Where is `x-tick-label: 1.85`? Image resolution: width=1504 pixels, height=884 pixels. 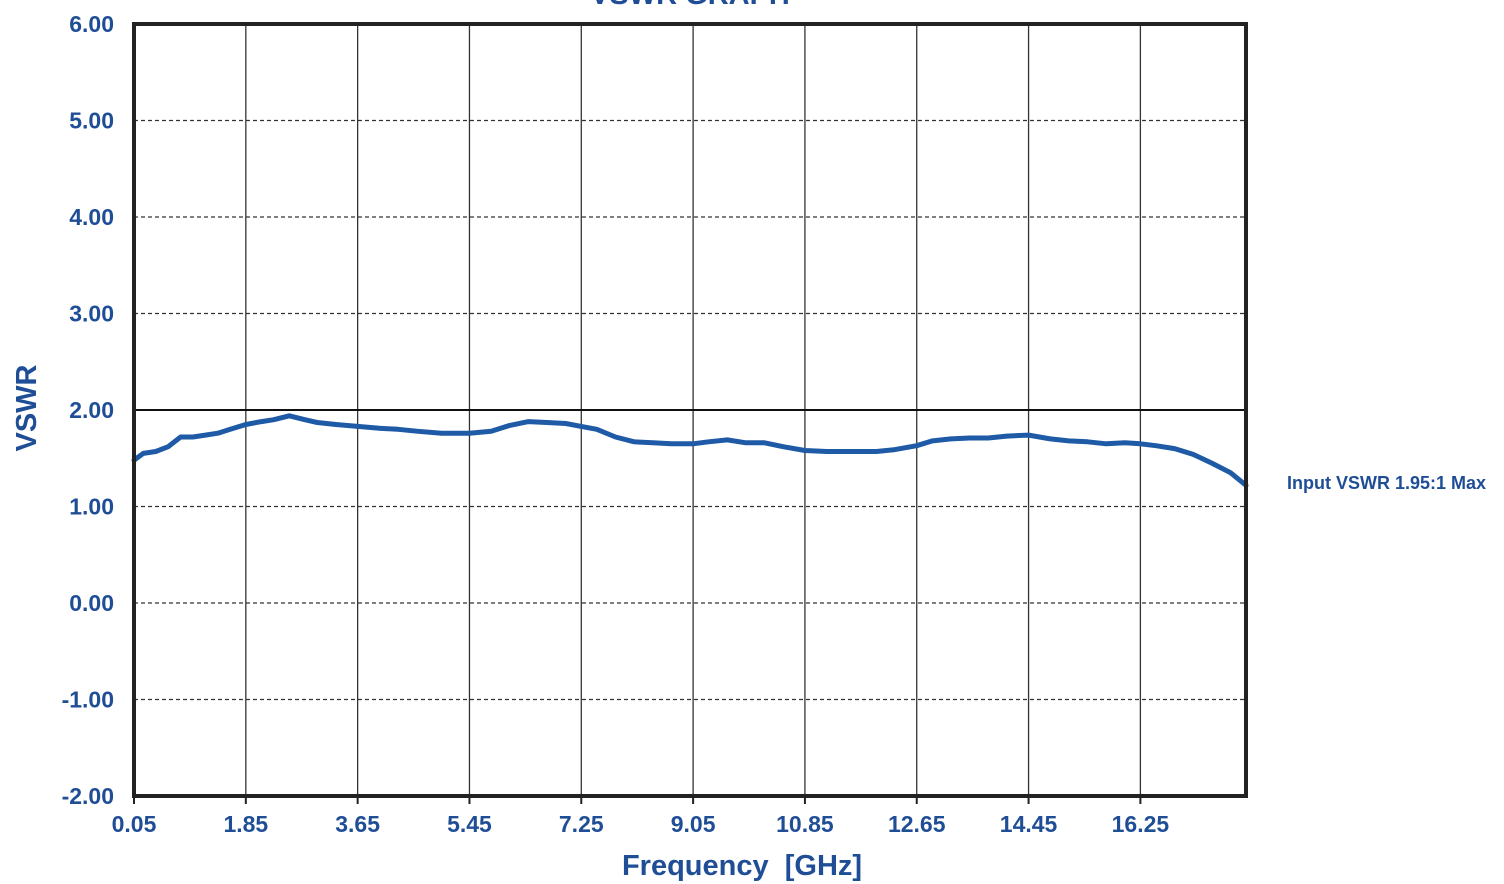 x-tick-label: 1.85 is located at coordinates (245, 824).